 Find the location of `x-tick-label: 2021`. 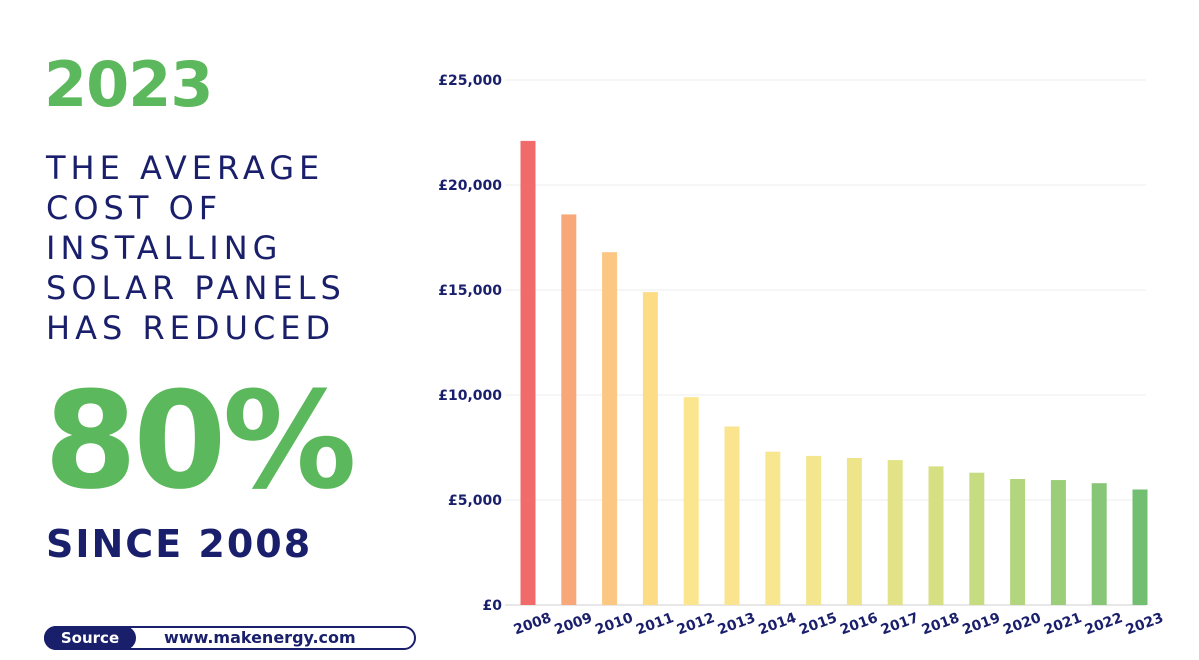

x-tick-label: 2021 is located at coordinates (1063, 624).